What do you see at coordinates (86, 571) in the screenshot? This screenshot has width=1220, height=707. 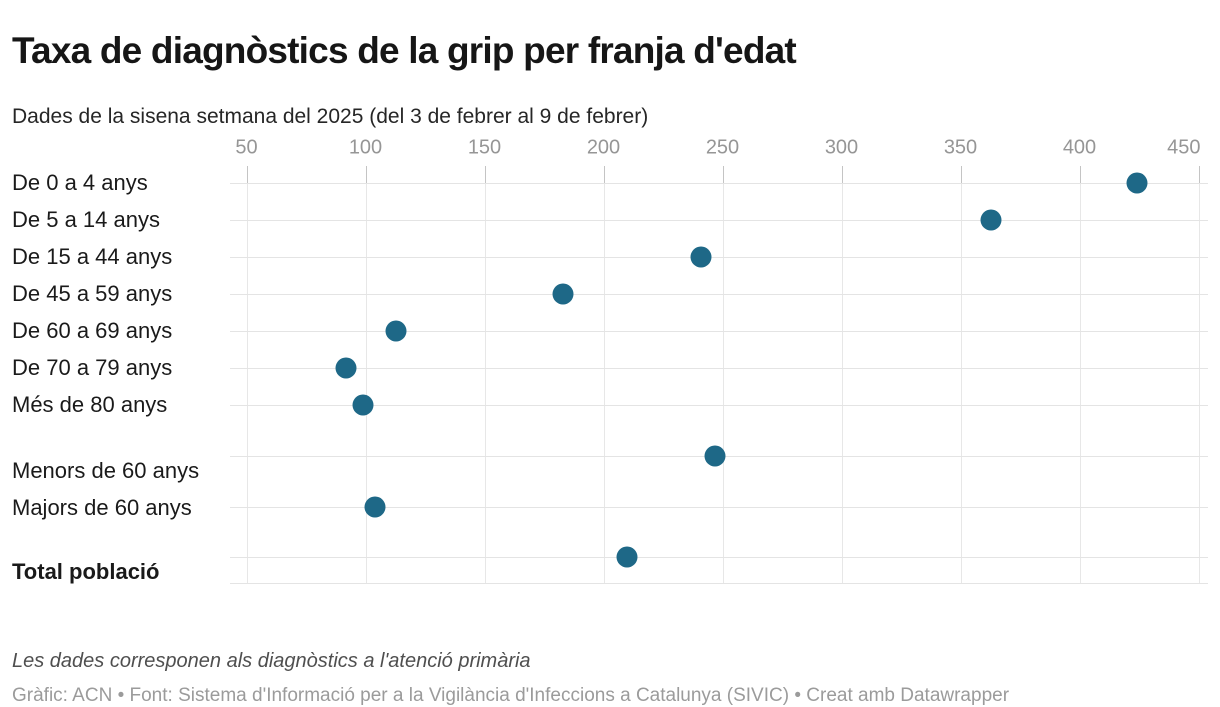 I see `category-label: Total població` at bounding box center [86, 571].